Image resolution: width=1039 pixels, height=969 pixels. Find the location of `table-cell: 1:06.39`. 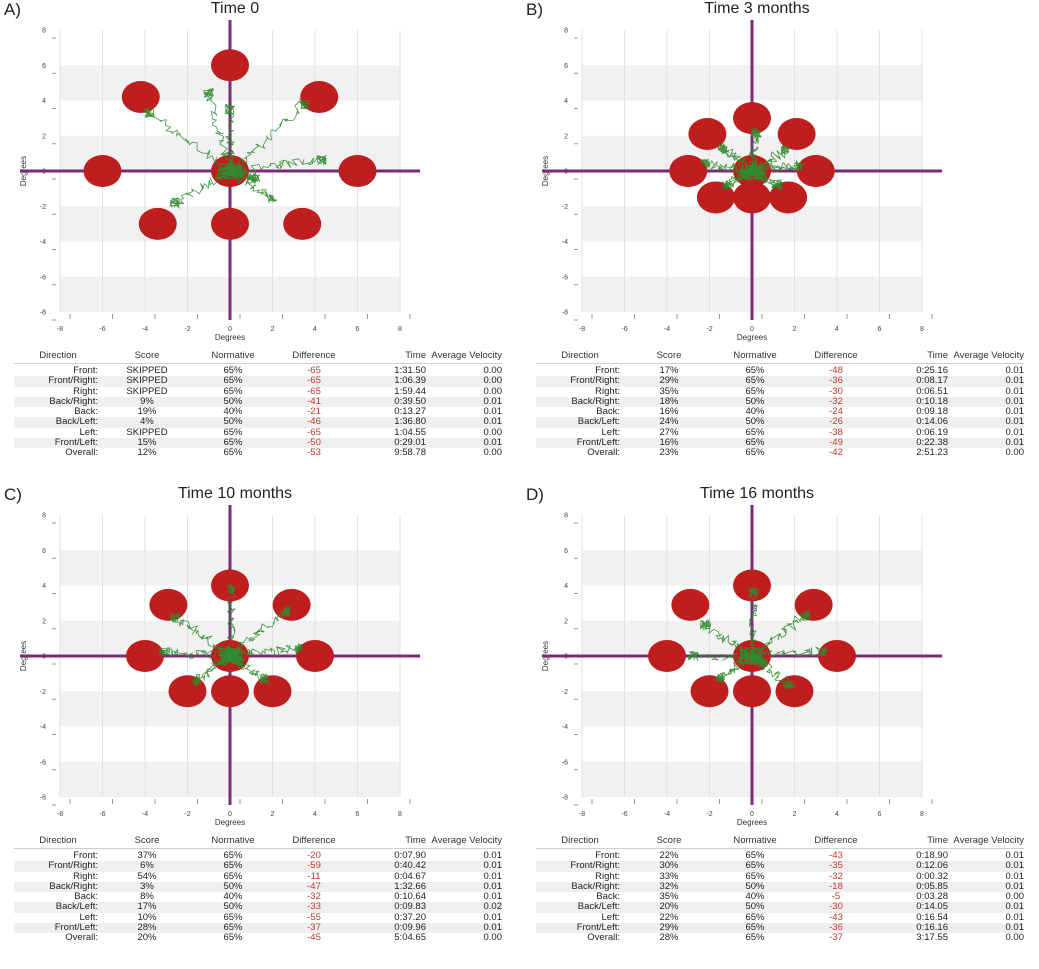

table-cell: 1:06.39 is located at coordinates (410, 381).